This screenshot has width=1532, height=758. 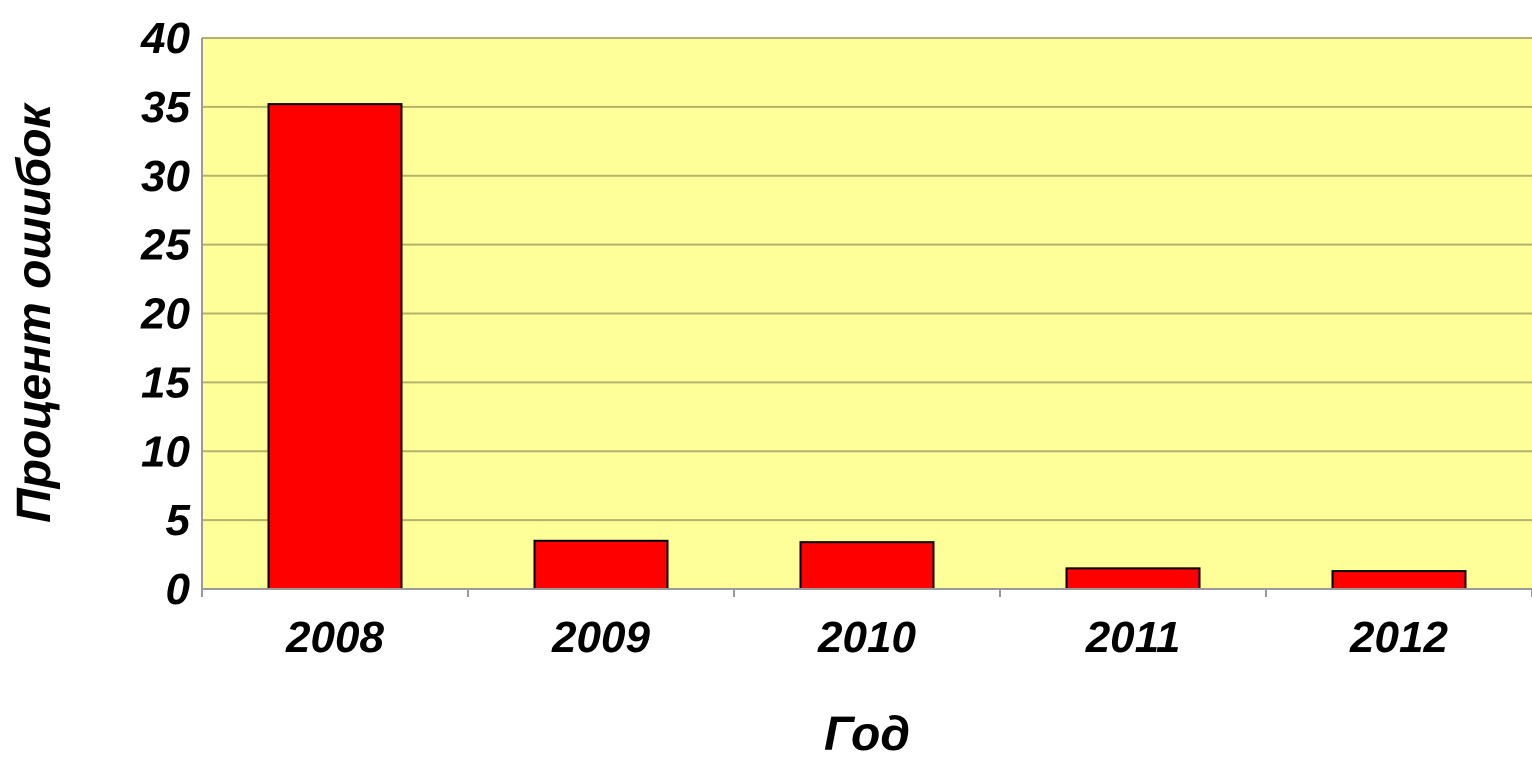 I want to click on y-tick-label: 20, so click(x=165, y=314).